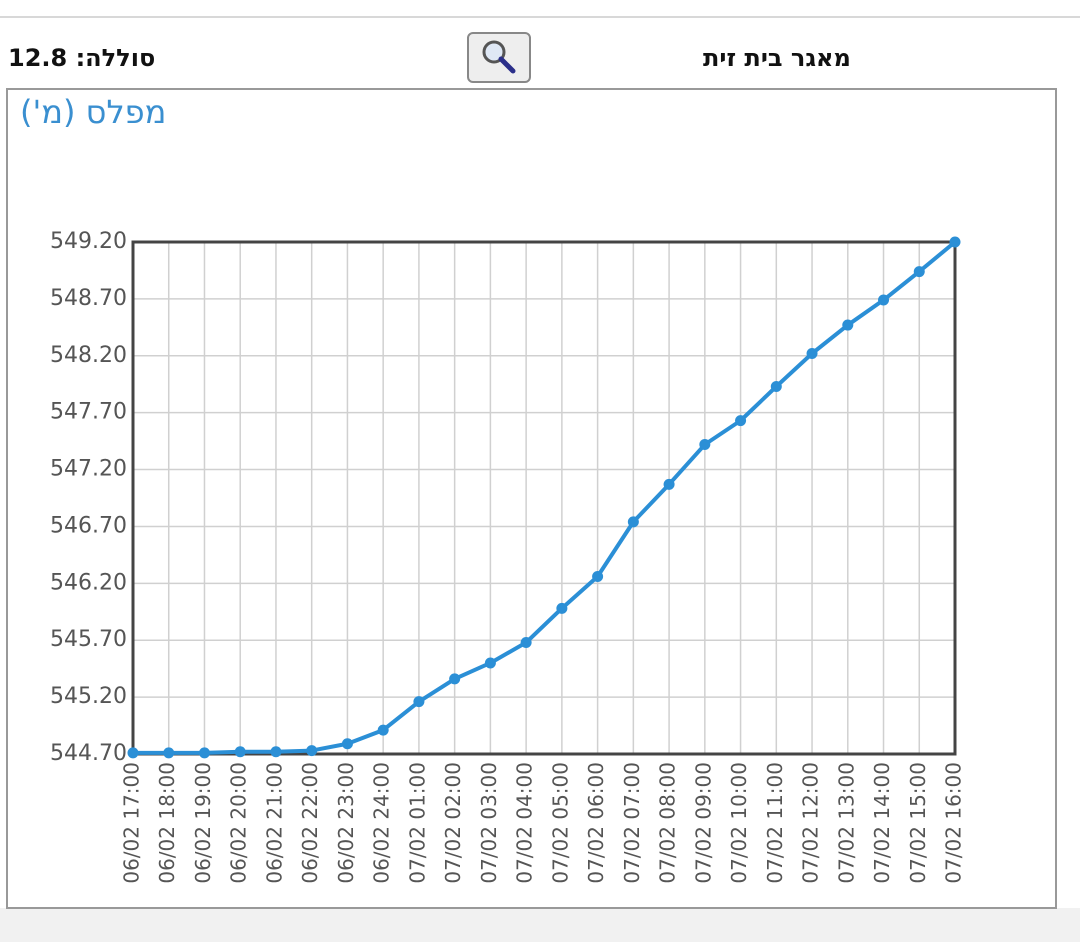  Describe the element at coordinates (203, 823) in the screenshot. I see `x-tick-label: 06/02 19:00` at that location.